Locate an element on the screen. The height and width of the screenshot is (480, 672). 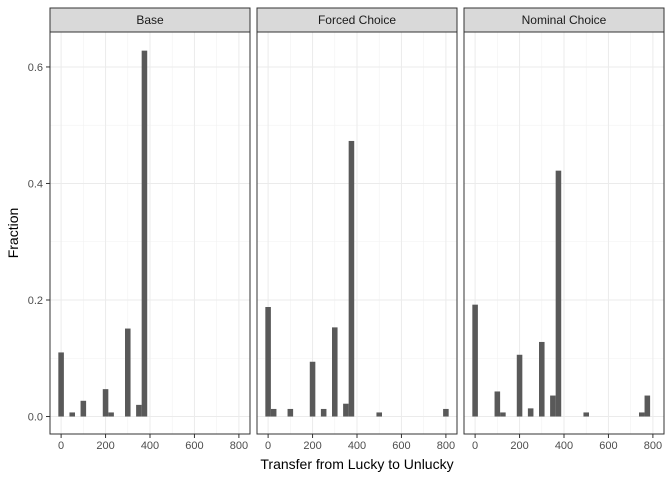
y-axis: 0.0 0.2 0.4 0.6 is located at coordinates (39, 243).